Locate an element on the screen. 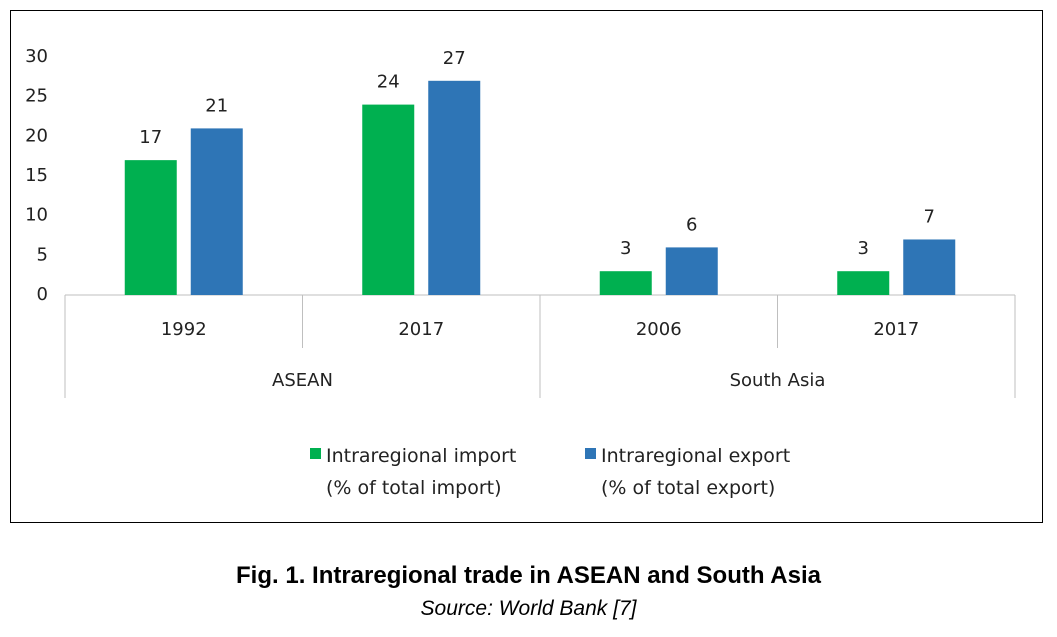 The width and height of the screenshot is (1057, 637). y-tick-label: 15 is located at coordinates (36, 175).